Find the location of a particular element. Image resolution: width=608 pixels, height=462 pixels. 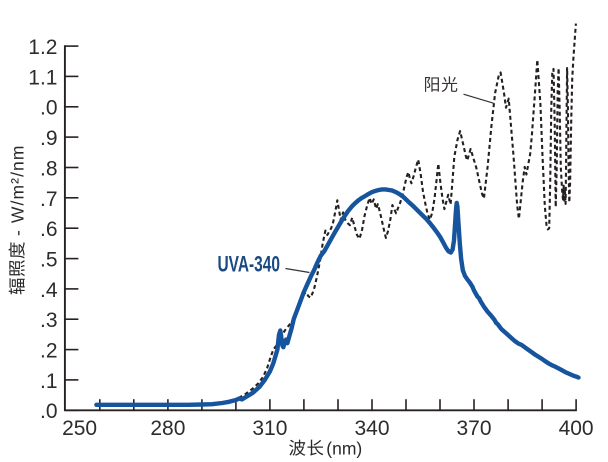

svg-text: (nm) is located at coordinates (344, 448).